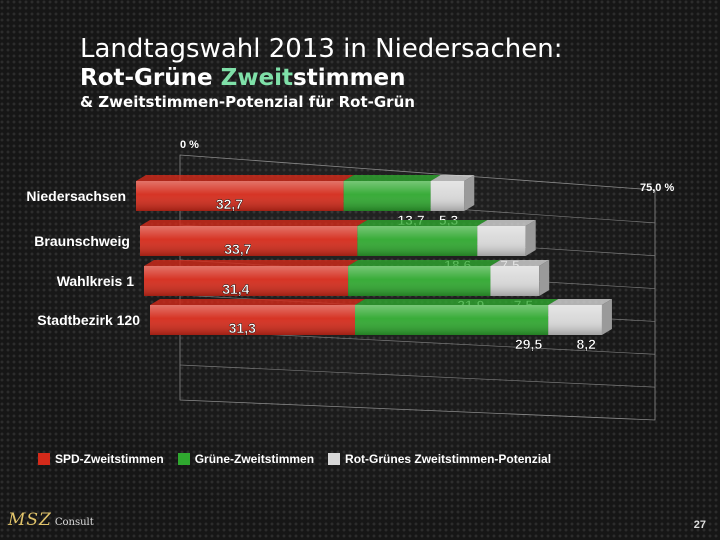 The image size is (720, 540). What do you see at coordinates (74, 522) in the screenshot?
I see `logo-text: Consult` at bounding box center [74, 522].